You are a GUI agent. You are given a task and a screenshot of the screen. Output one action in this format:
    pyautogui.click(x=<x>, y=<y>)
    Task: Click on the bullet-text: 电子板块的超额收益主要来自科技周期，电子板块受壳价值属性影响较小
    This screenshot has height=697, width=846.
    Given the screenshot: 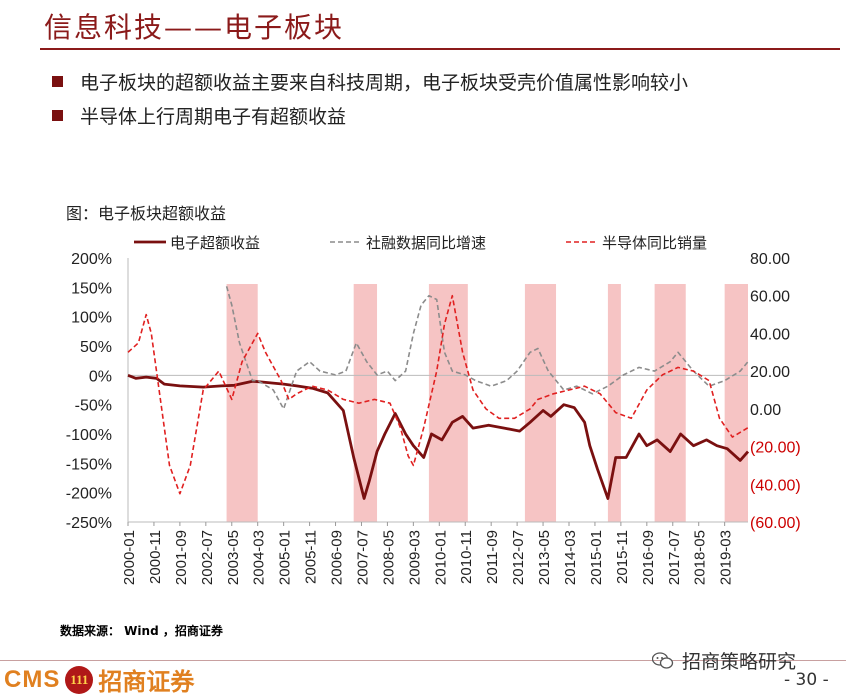 What is the action you would take?
    pyautogui.click(x=384, y=82)
    